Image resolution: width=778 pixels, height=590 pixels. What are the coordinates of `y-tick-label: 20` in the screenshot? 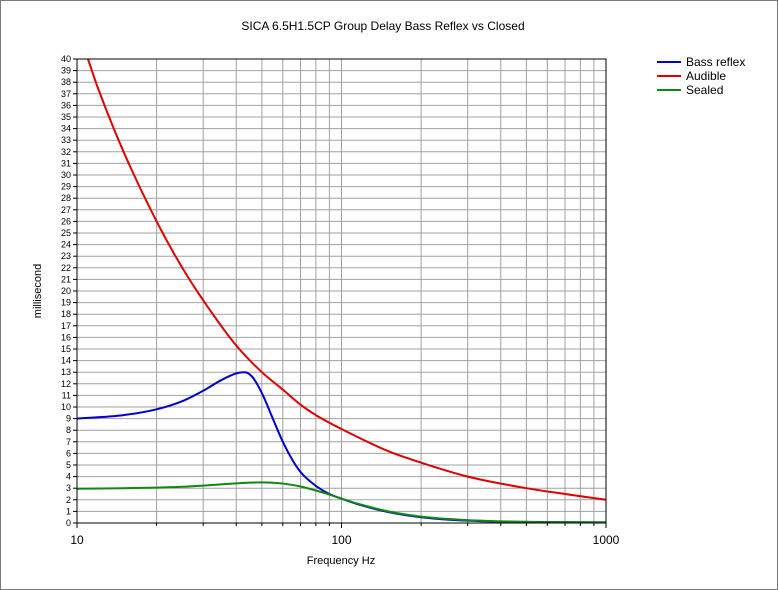 It's located at (66, 291).